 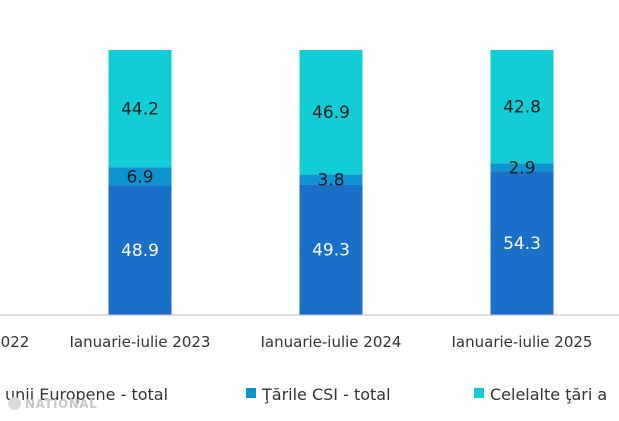 I want to click on data-label: 44.2, so click(x=140, y=110).